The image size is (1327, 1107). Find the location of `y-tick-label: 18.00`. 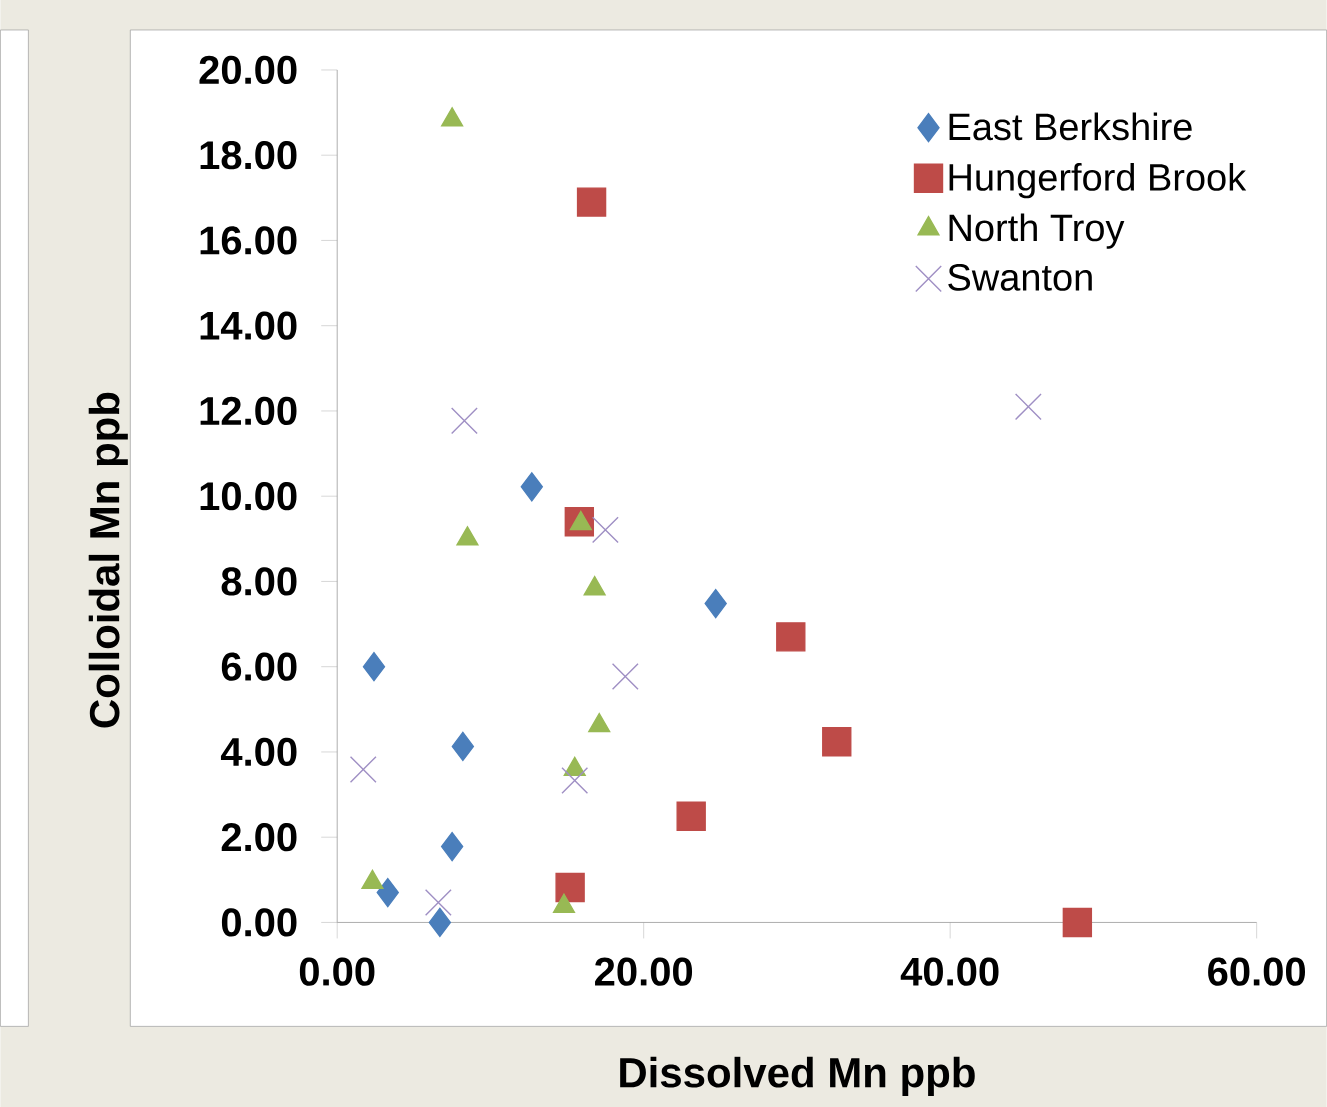

y-tick-label: 18.00 is located at coordinates (248, 155).